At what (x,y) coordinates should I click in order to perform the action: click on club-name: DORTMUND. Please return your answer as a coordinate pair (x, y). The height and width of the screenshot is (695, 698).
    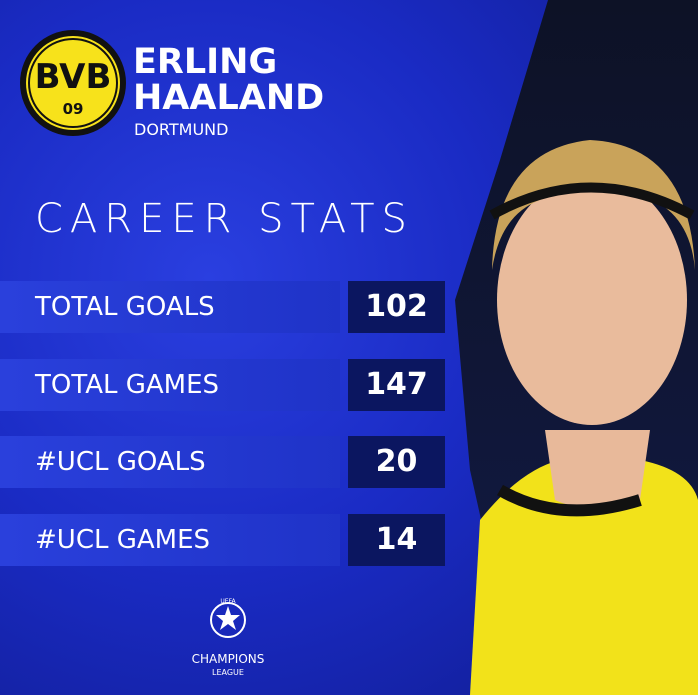
    Looking at the image, I should click on (181, 129).